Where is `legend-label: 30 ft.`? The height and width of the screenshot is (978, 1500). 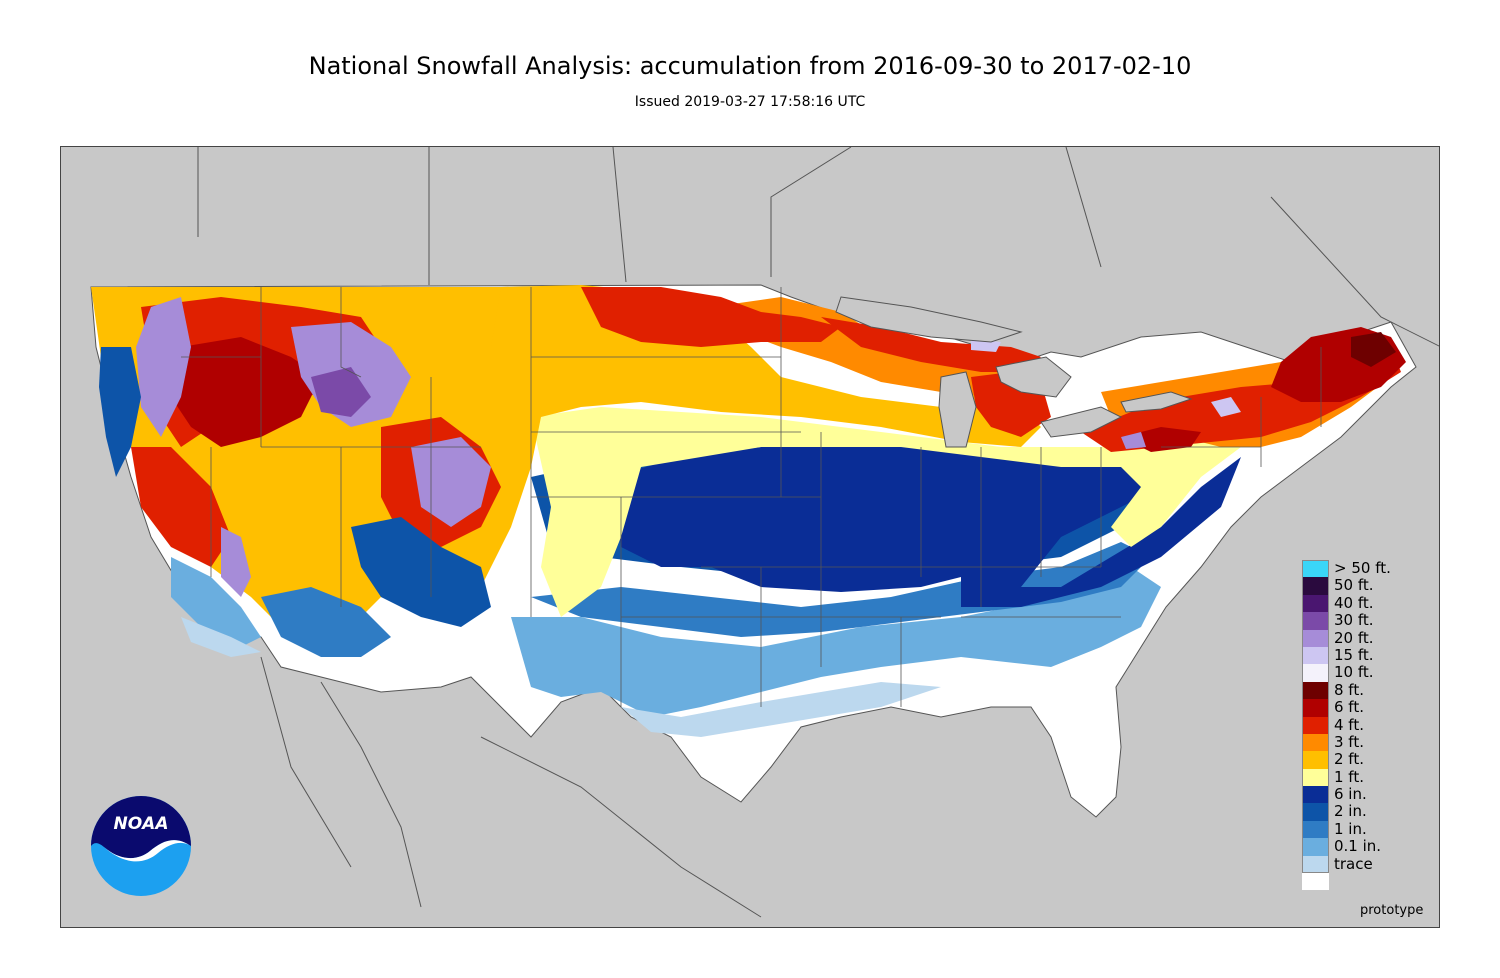
legend-label: 30 ft. is located at coordinates (1354, 620).